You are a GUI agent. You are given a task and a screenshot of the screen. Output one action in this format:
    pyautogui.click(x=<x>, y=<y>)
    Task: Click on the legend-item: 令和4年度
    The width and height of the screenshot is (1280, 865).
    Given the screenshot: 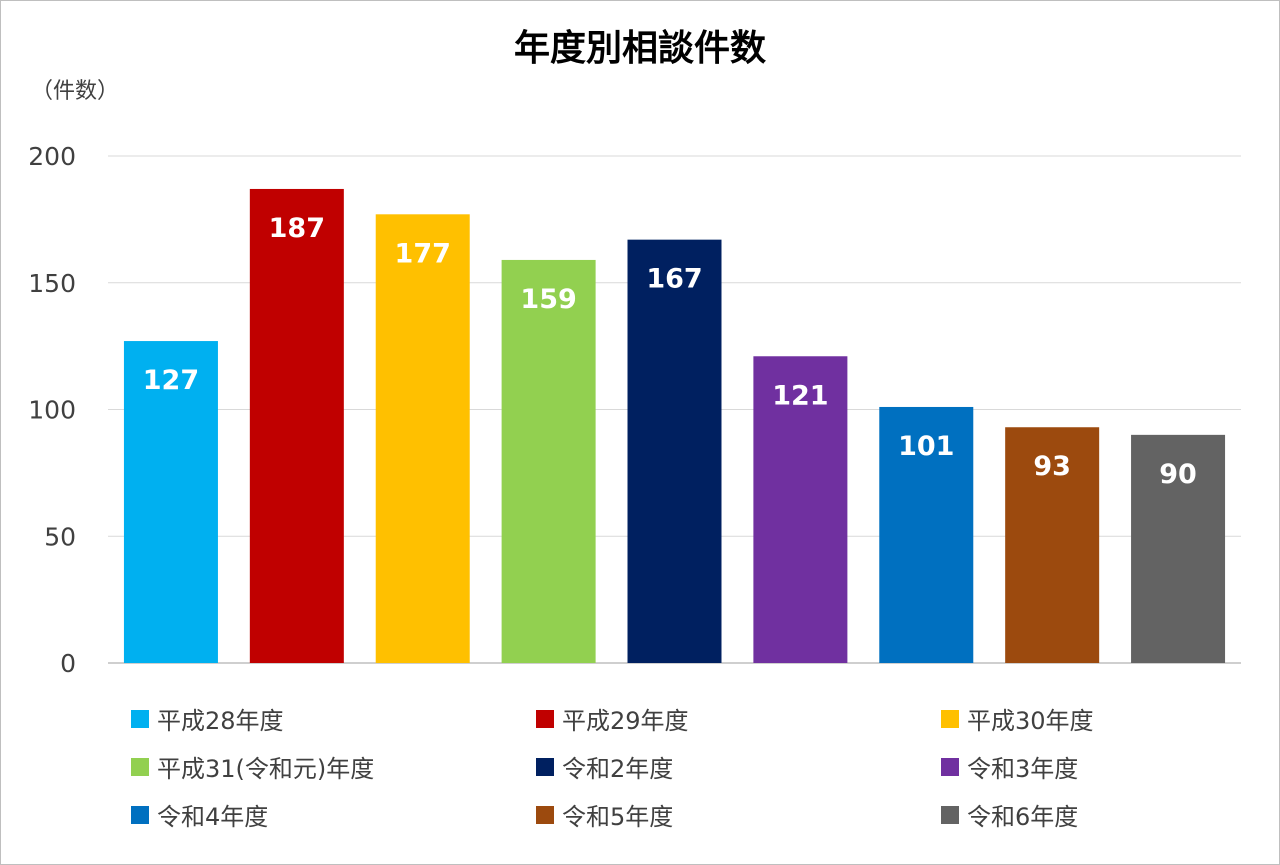 What is the action you would take?
    pyautogui.click(x=199, y=814)
    